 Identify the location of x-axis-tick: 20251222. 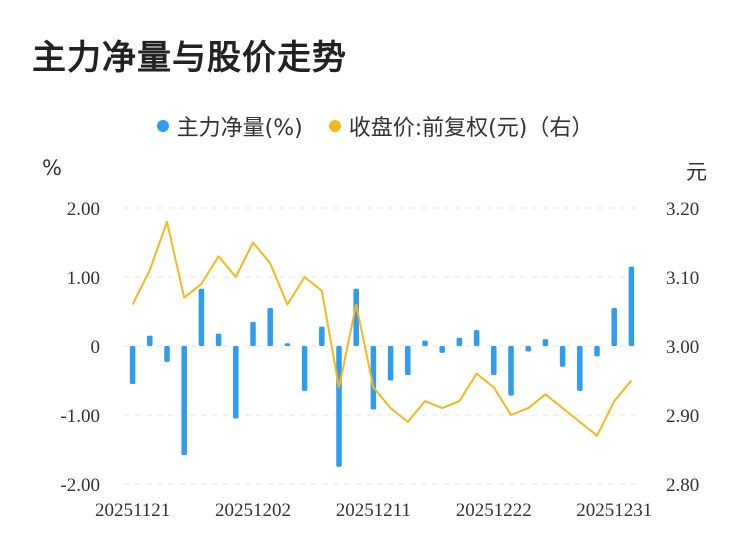
(494, 510).